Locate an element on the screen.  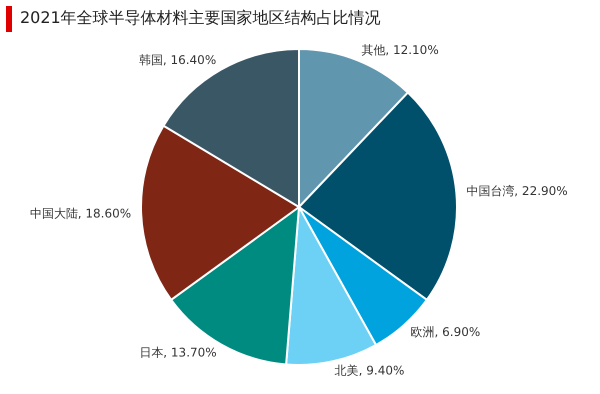
slice-label: 欧洲, 6.90% is located at coordinates (445, 331).